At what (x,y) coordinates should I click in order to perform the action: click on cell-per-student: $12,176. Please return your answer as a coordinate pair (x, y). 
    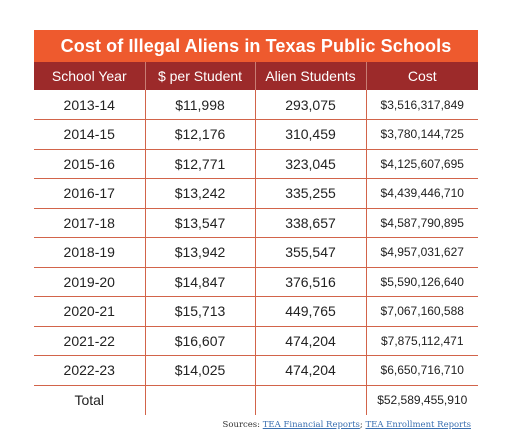
    Looking at the image, I should click on (199, 134).